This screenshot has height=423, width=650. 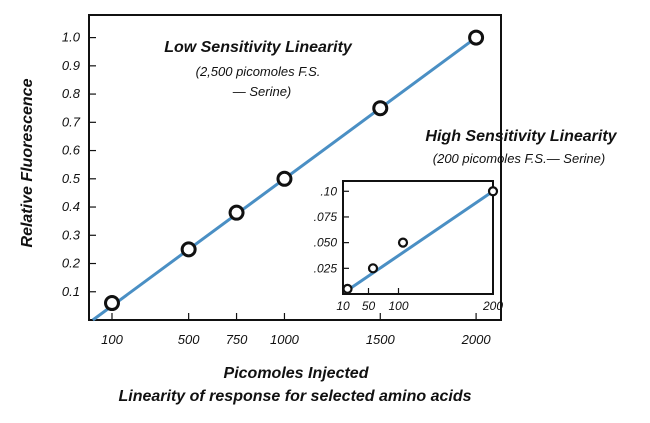 What do you see at coordinates (343, 306) in the screenshot?
I see `inset-x-tick-label: 10` at bounding box center [343, 306].